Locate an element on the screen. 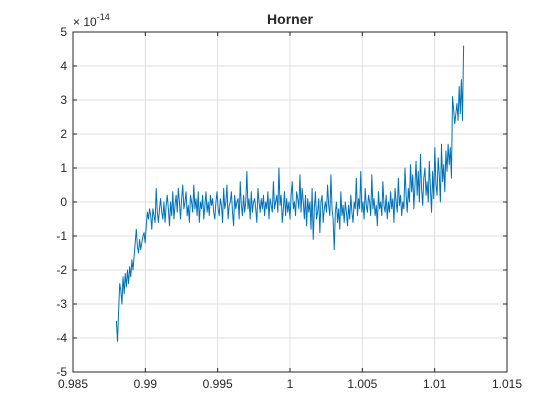  y-tick-label: -5 is located at coordinates (61, 372).